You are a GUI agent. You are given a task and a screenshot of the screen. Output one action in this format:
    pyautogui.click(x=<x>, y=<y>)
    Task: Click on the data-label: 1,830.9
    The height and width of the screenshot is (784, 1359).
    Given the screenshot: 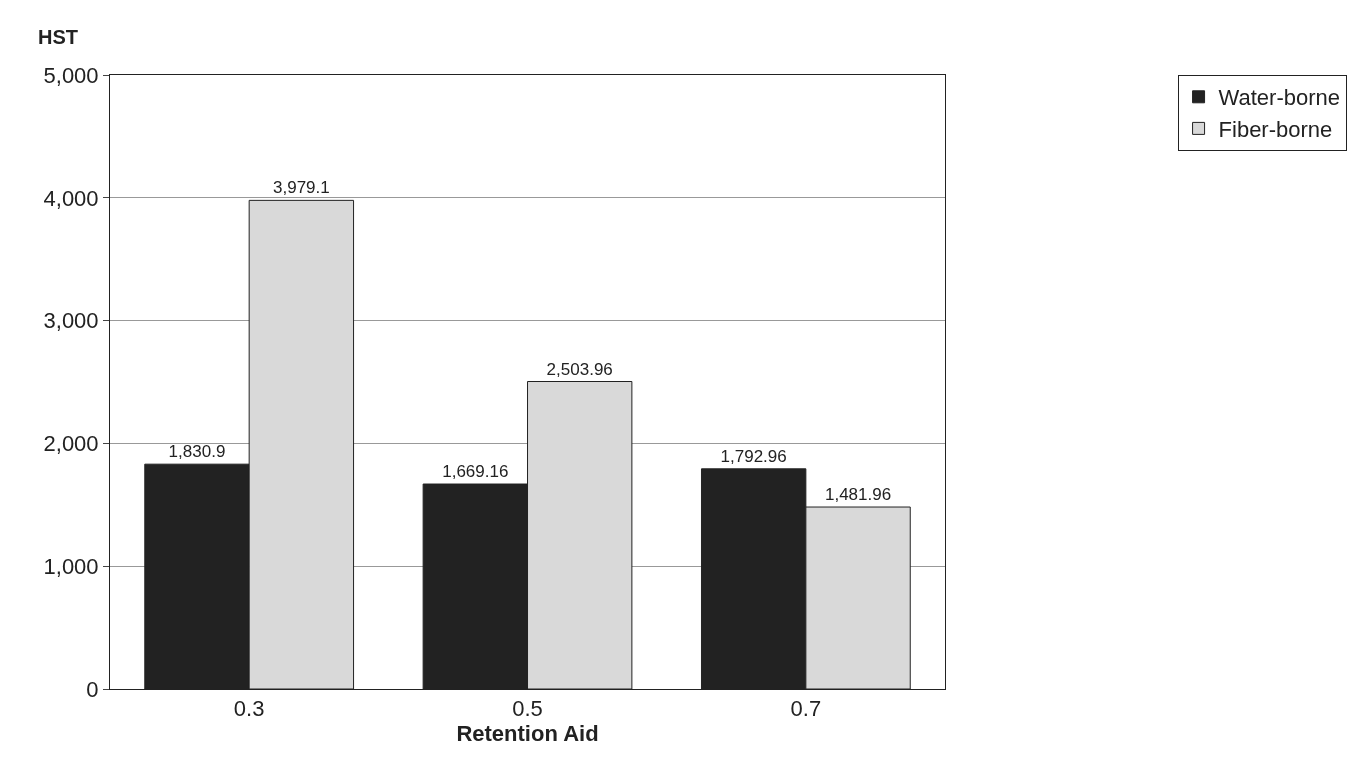 What is the action you would take?
    pyautogui.click(x=197, y=452)
    